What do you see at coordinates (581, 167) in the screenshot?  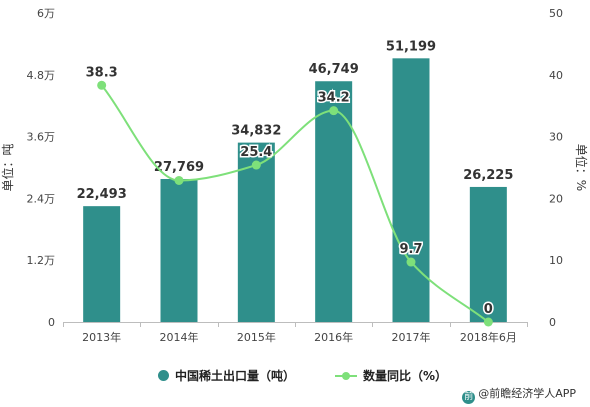 I see `y2-axis-title: 单位：%` at bounding box center [581, 167].